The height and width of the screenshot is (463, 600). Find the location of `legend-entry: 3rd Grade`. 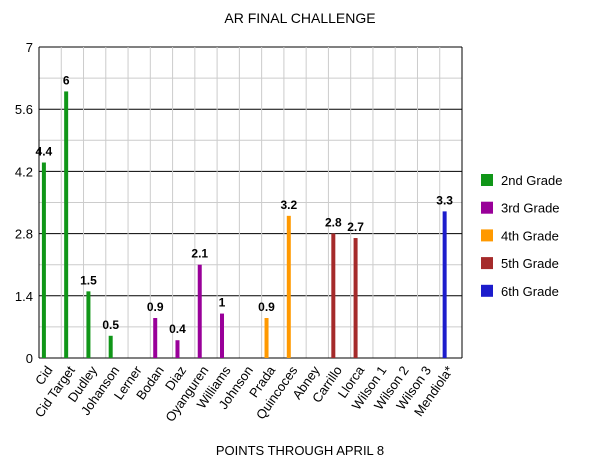

legend-entry: 3rd Grade is located at coordinates (530, 208).